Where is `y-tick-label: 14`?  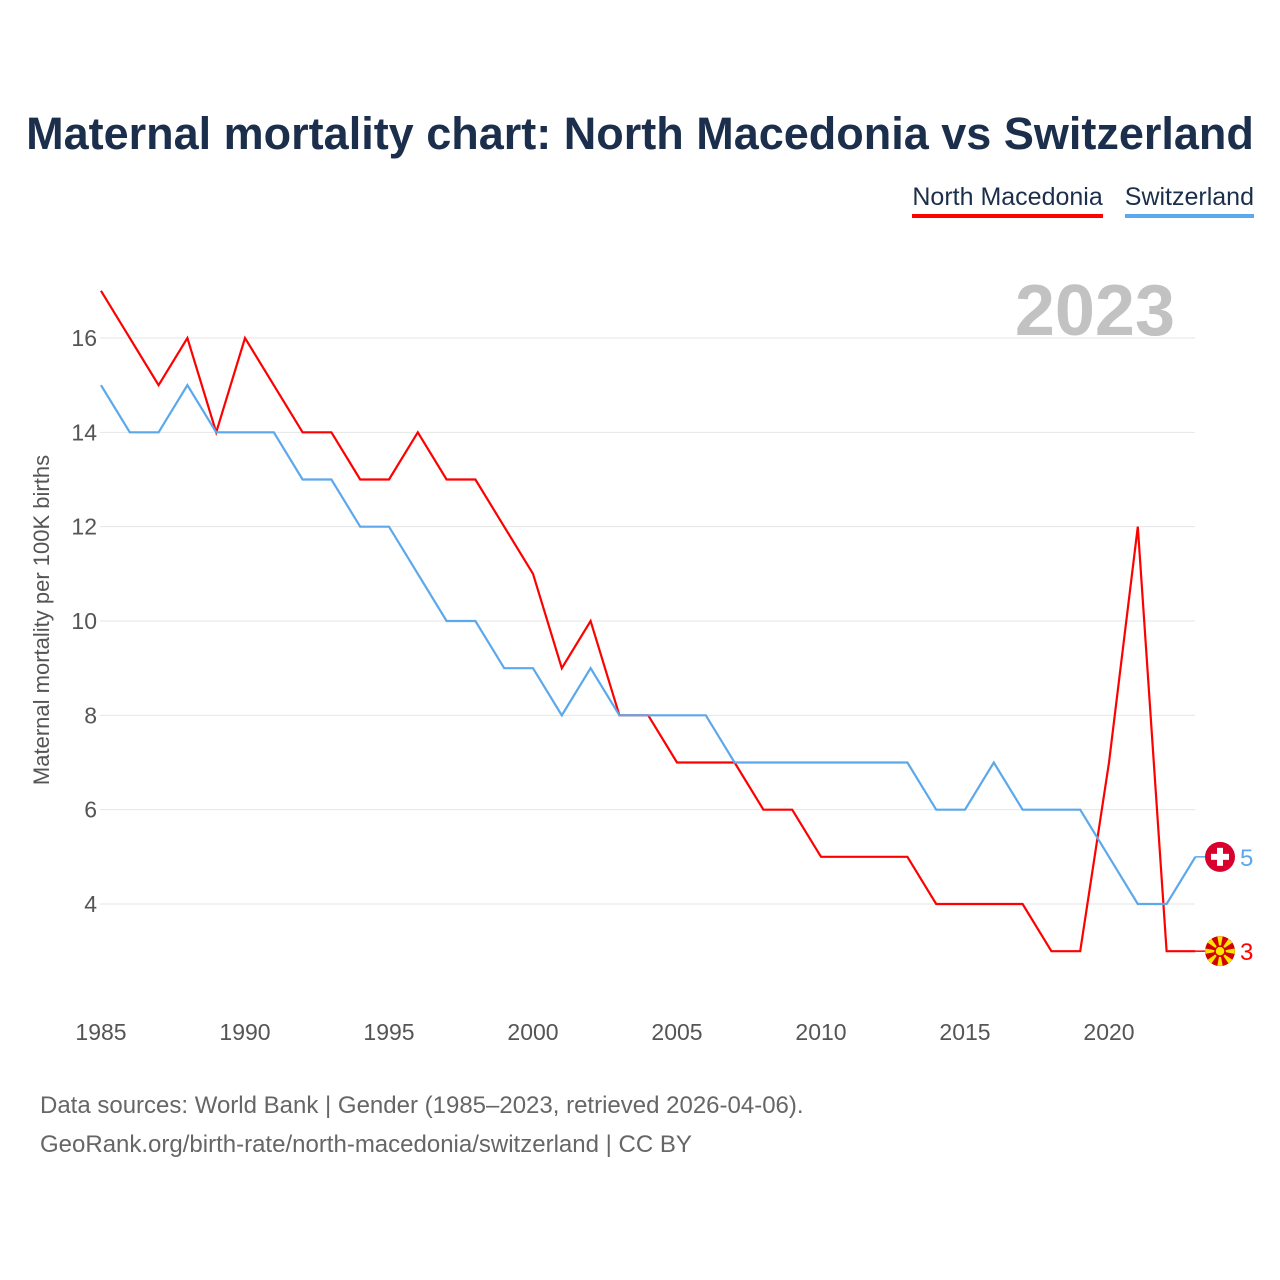 y-tick-label: 14 is located at coordinates (84, 432).